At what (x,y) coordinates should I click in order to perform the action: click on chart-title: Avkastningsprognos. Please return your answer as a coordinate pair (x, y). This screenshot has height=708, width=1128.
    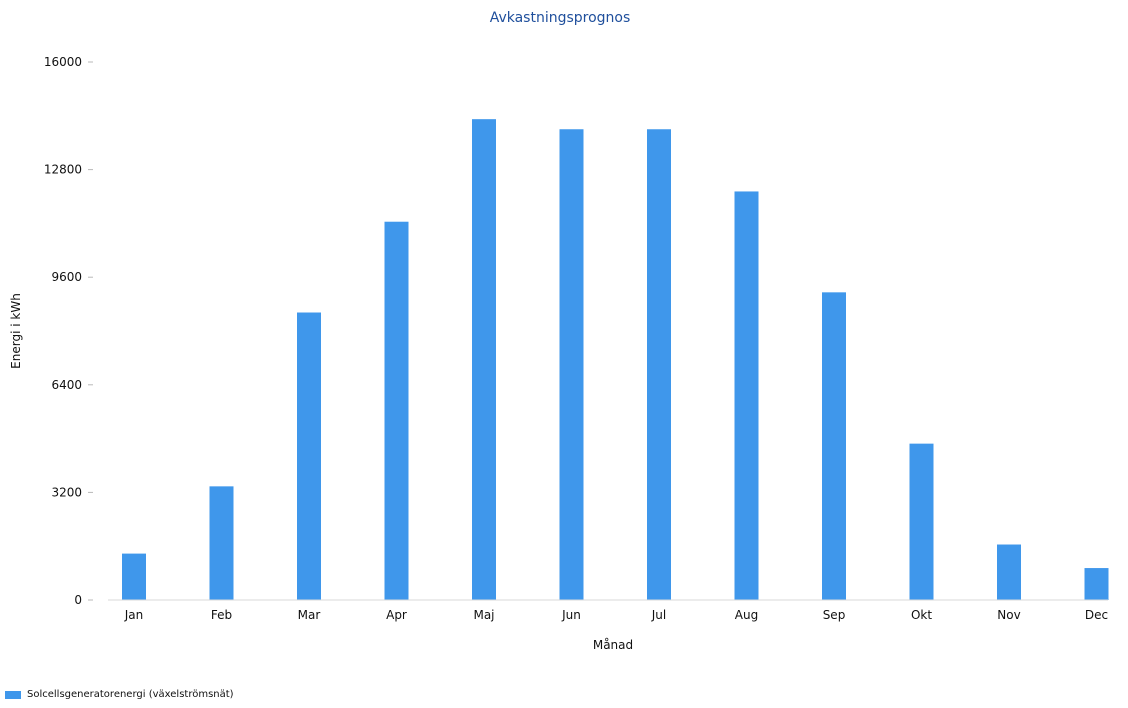
    Looking at the image, I should click on (560, 18).